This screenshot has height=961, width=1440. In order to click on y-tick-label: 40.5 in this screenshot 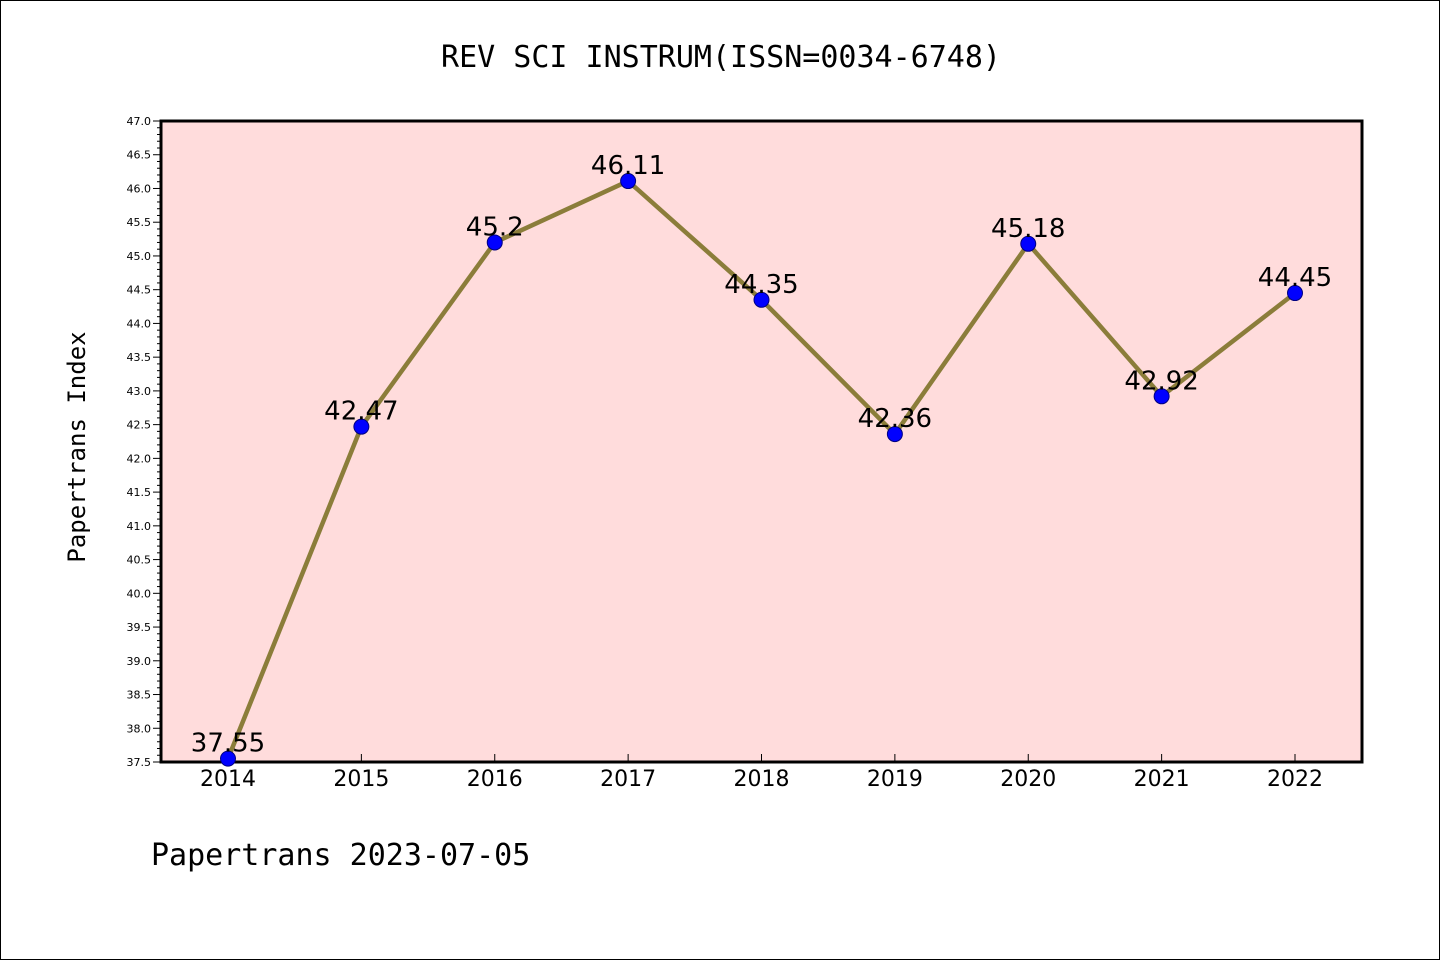, I will do `click(139, 560)`.